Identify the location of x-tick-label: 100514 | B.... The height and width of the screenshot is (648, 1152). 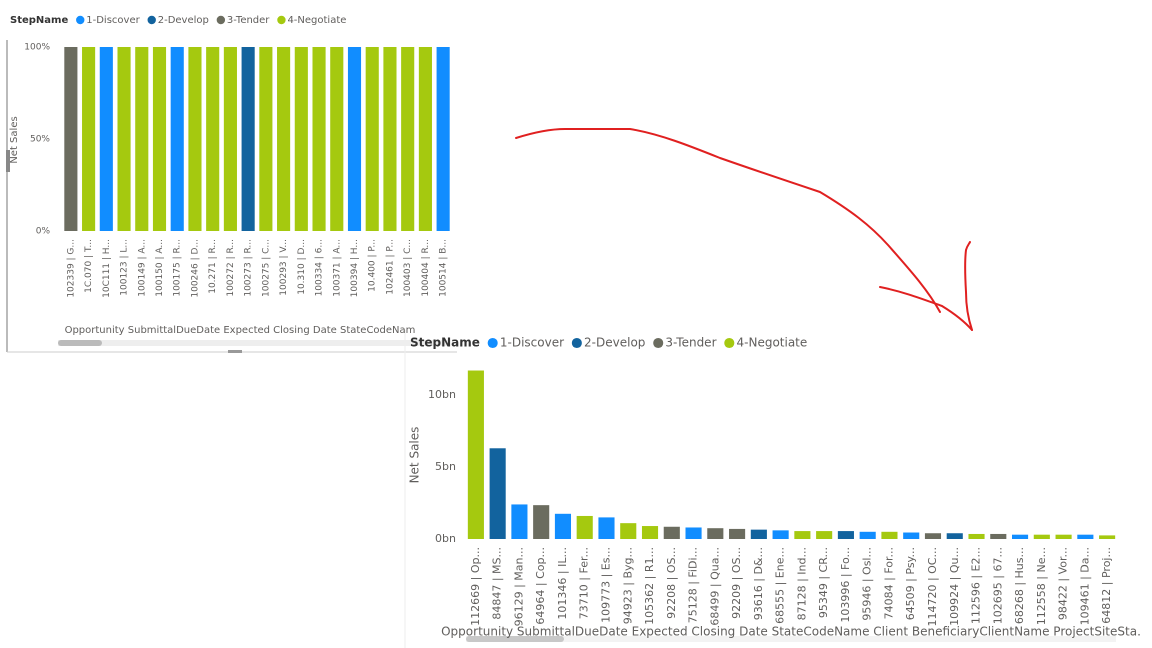
(444, 268).